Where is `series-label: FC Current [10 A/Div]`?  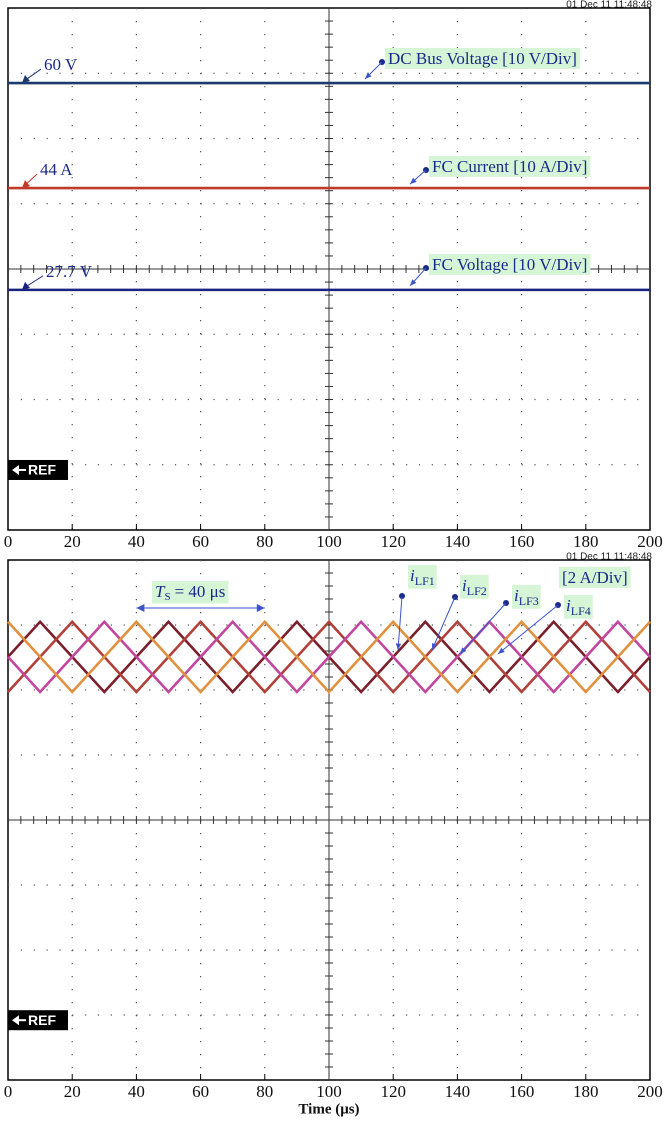 series-label: FC Current [10 A/Div] is located at coordinates (509, 166).